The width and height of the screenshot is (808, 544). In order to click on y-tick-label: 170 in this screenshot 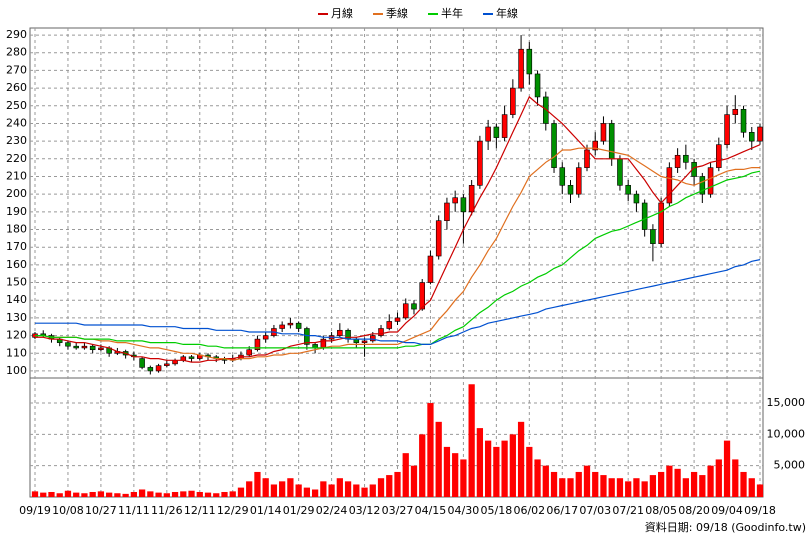, I will do `click(16, 246)`.